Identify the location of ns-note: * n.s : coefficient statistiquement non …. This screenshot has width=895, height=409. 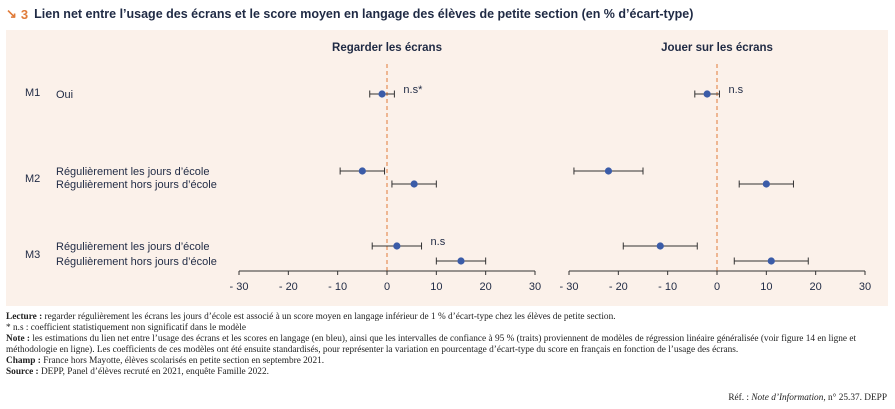
(126, 328).